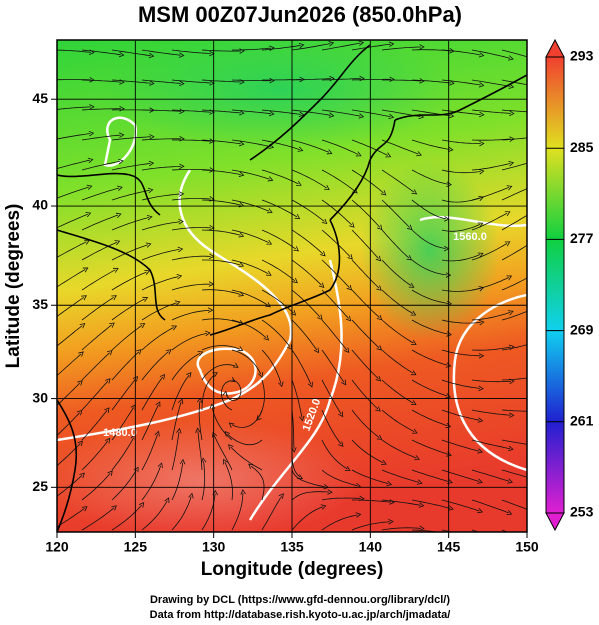  I want to click on colorbar, so click(555, 285).